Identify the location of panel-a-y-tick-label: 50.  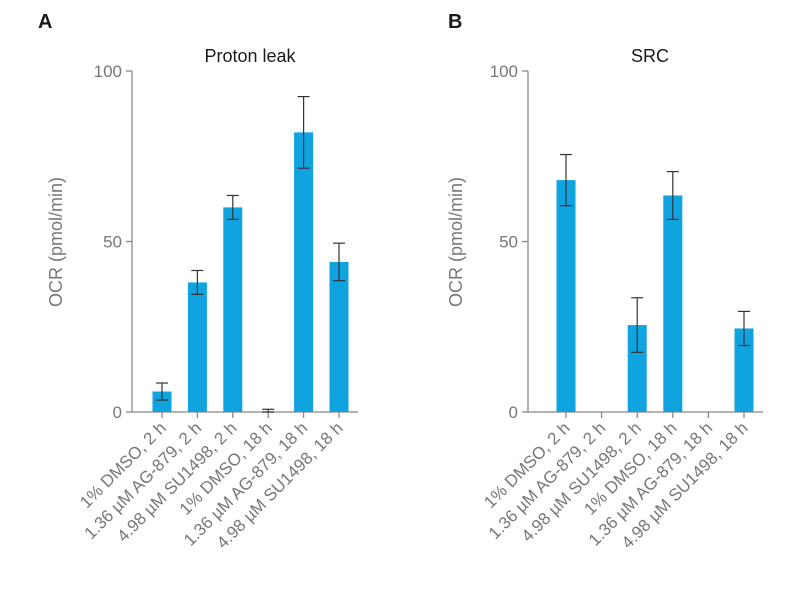
(112, 242).